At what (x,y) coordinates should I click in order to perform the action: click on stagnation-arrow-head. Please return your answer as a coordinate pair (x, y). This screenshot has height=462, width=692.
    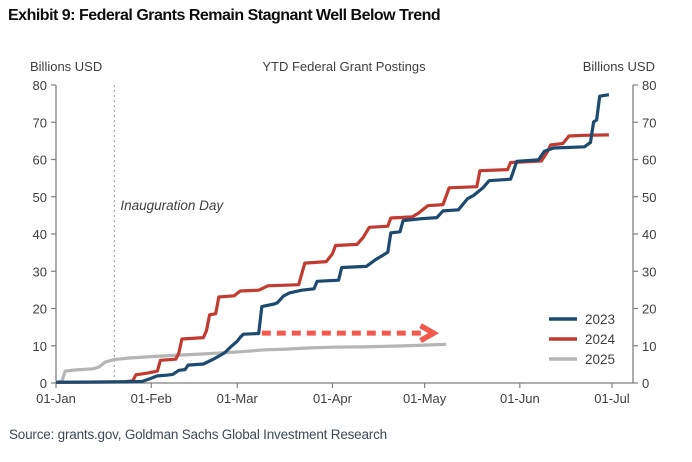
    Looking at the image, I should click on (429, 333).